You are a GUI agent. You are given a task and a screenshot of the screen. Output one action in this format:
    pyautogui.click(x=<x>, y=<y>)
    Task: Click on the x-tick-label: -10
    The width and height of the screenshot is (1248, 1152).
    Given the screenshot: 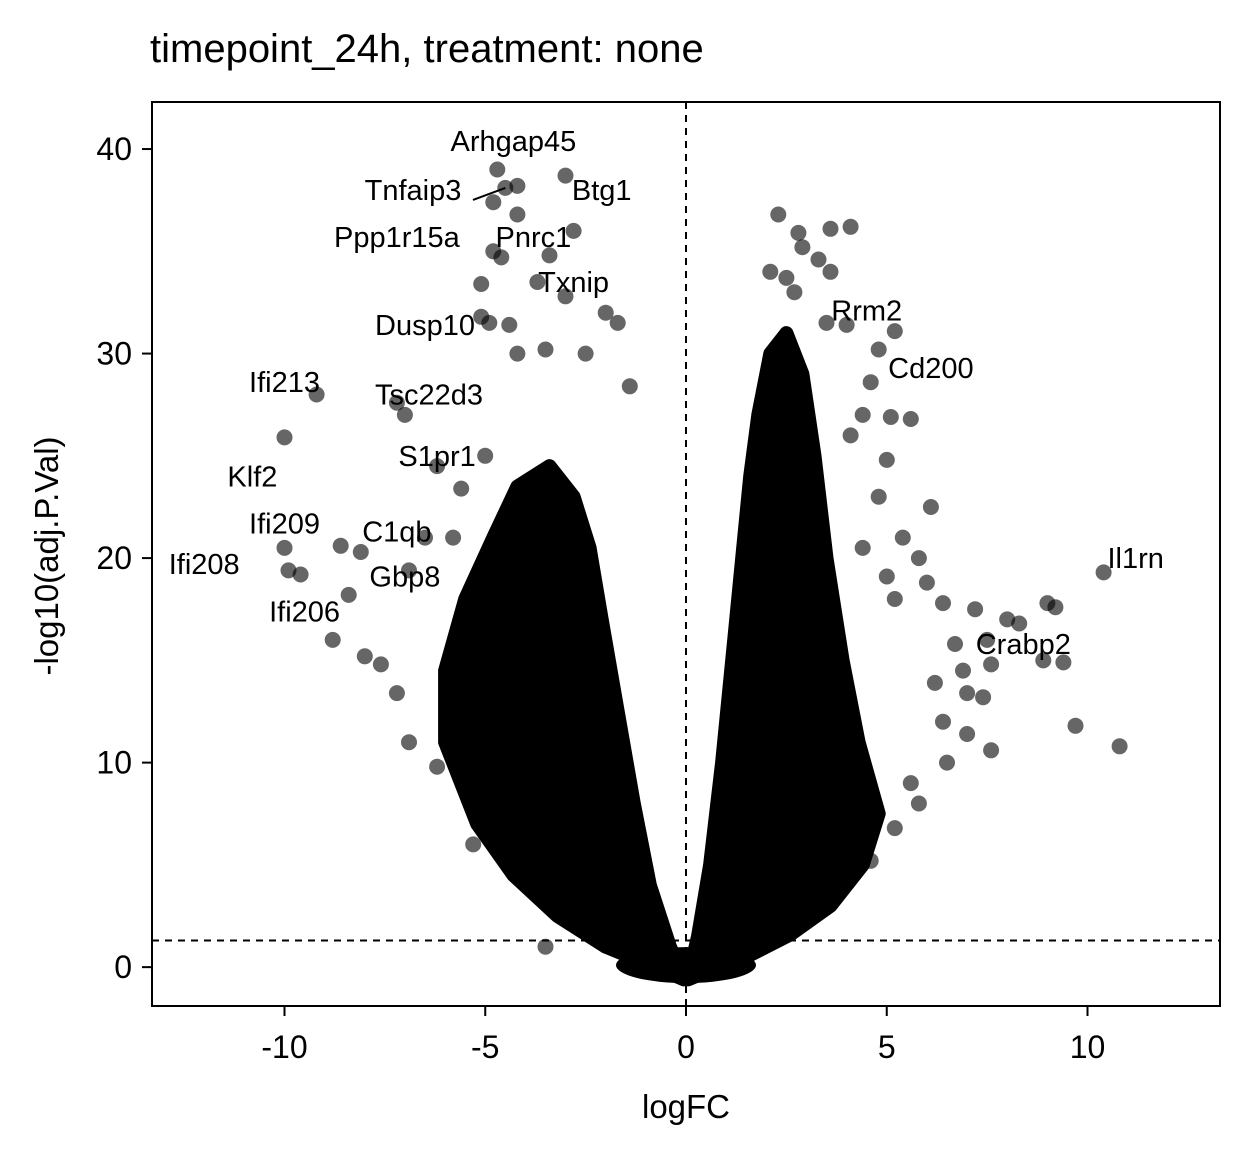 What is the action you would take?
    pyautogui.click(x=284, y=1047)
    